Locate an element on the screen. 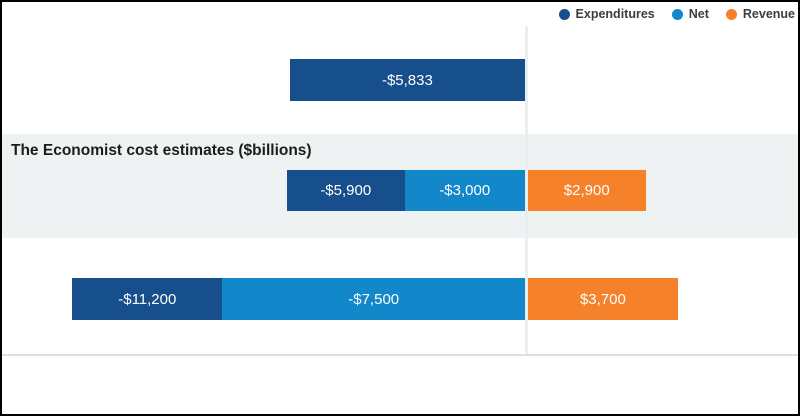 The image size is (800, 416). bar-row1-expenditures: -$5,833 is located at coordinates (407, 80).